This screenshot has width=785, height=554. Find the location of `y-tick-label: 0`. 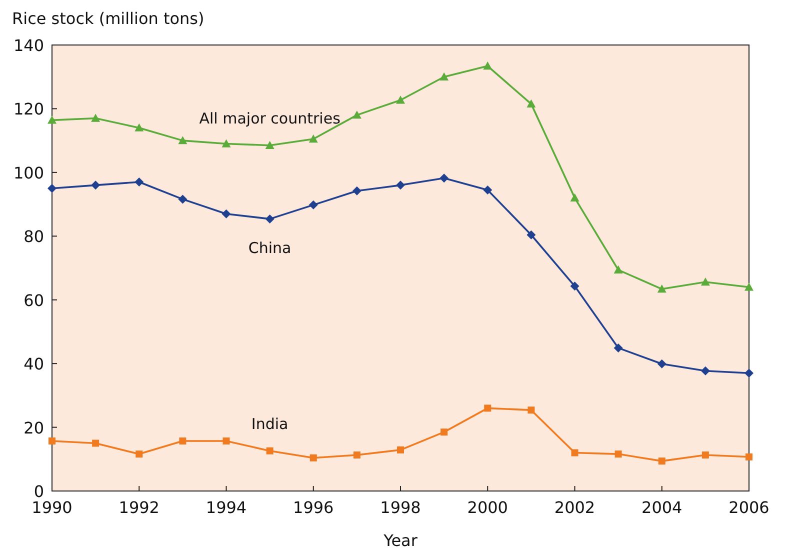

y-tick-label: 0 is located at coordinates (39, 491).